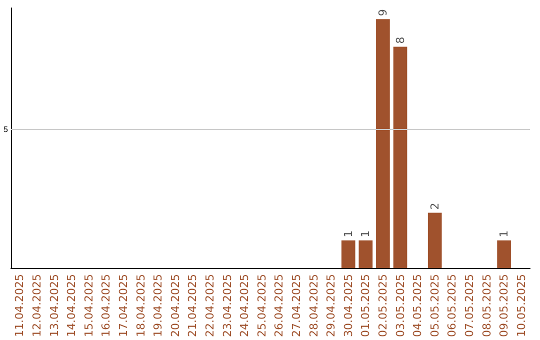  Describe the element at coordinates (348, 306) in the screenshot. I see `x-tick-label: 30.04.2025` at that location.